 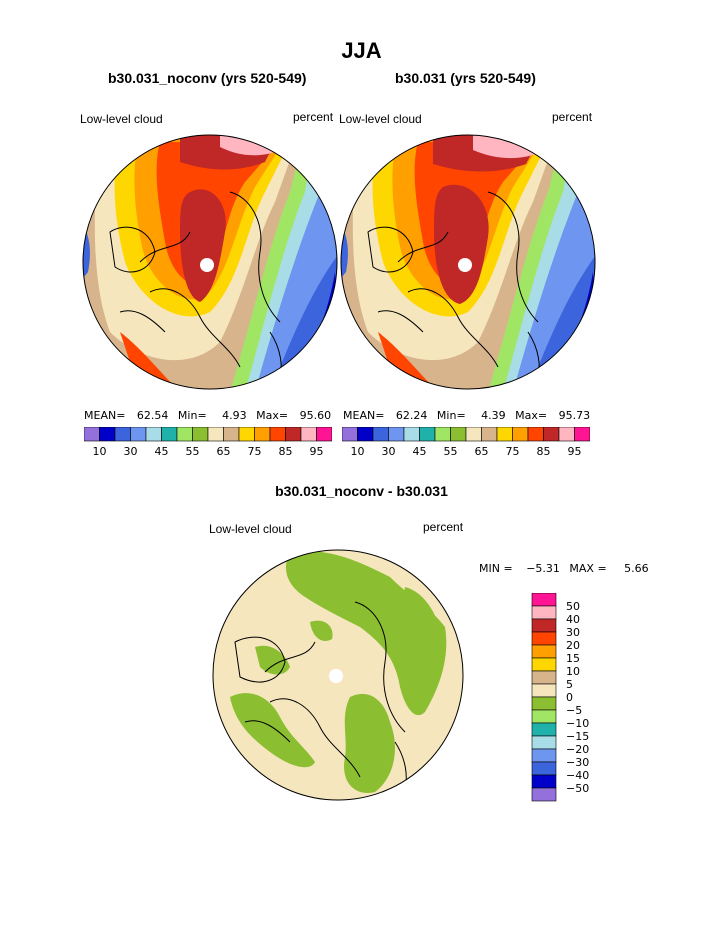 What do you see at coordinates (588, 568) in the screenshot?
I see `diff-max-label: MAX =` at bounding box center [588, 568].